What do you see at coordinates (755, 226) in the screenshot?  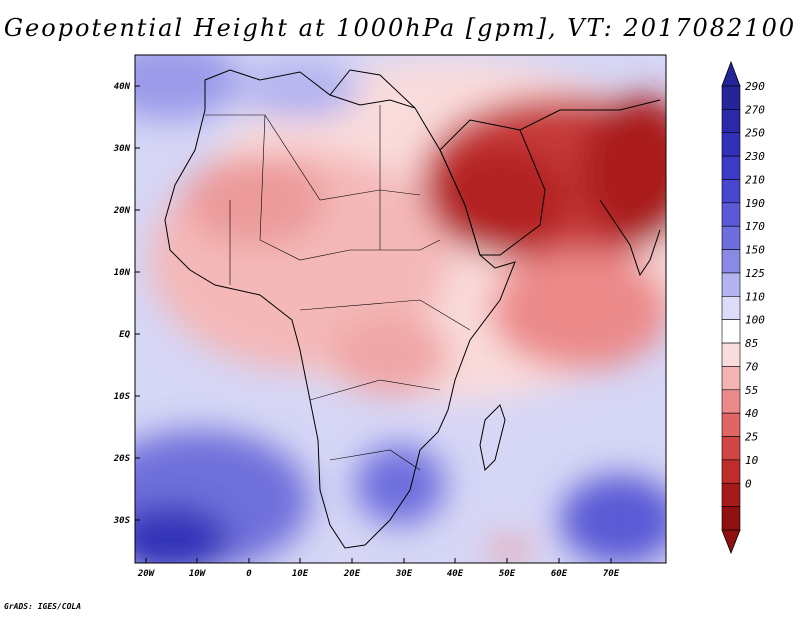 I see `colorbar-label: 170` at bounding box center [755, 226].